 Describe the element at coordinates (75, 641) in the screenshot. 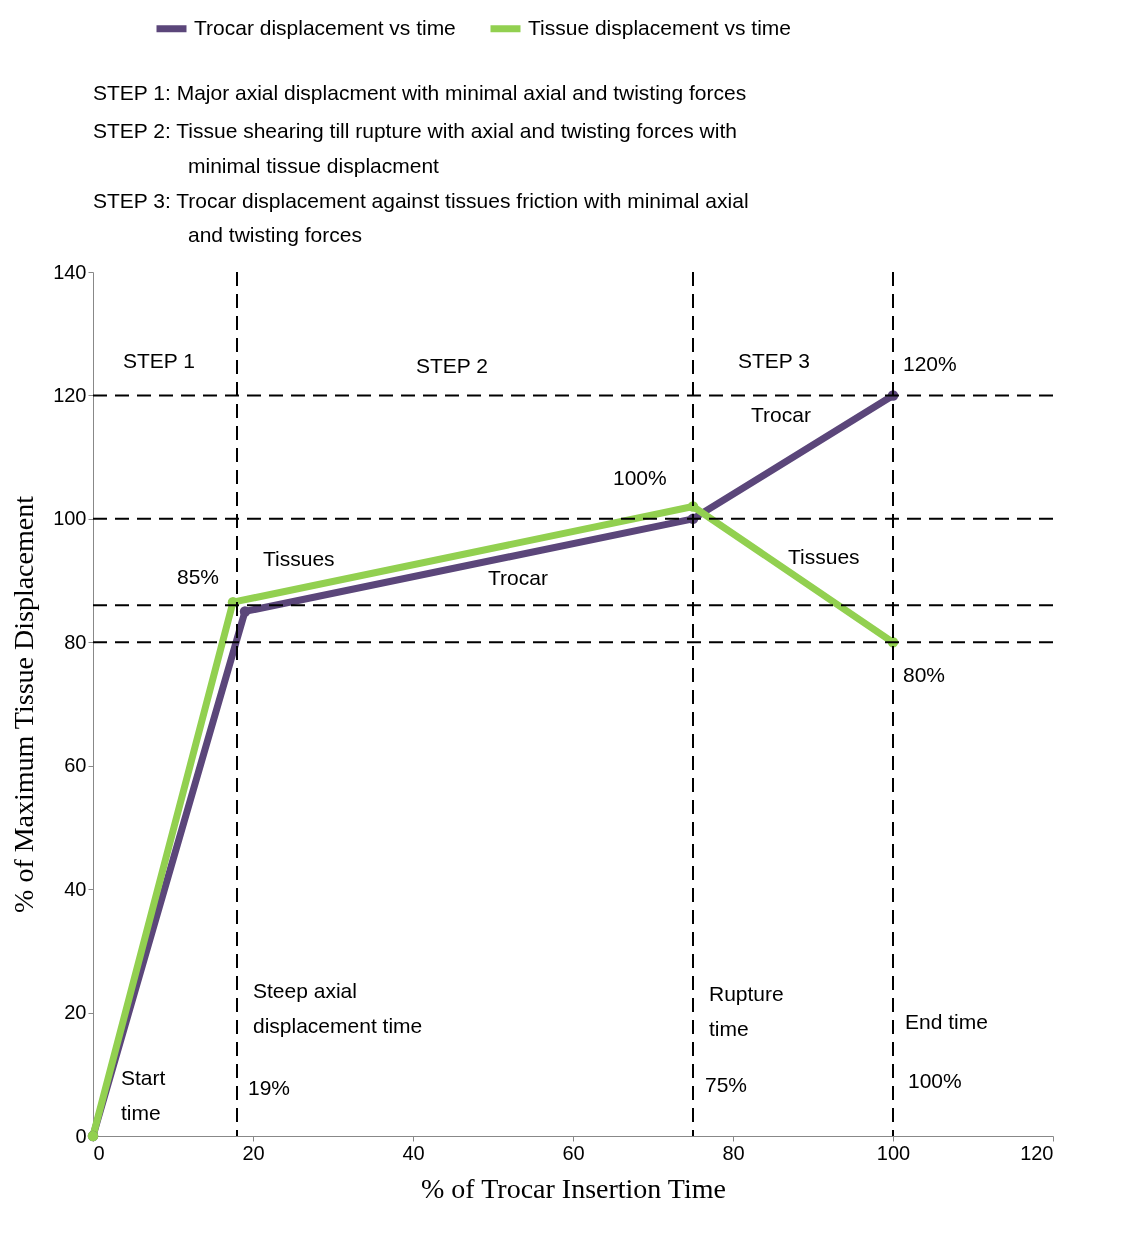

I see `y-tick-label: 80` at that location.